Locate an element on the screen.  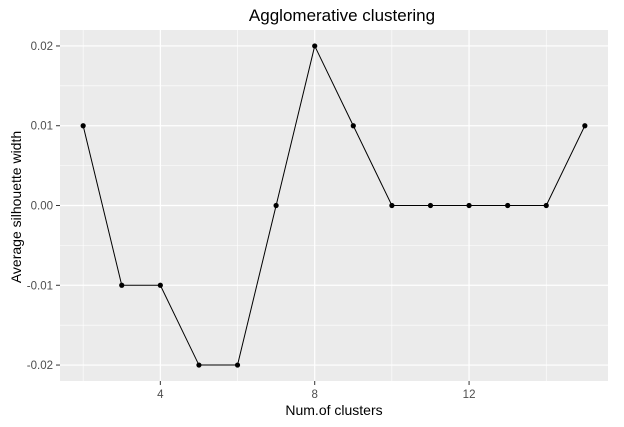
y-tick-label: -0.02 is located at coordinates (40, 366).